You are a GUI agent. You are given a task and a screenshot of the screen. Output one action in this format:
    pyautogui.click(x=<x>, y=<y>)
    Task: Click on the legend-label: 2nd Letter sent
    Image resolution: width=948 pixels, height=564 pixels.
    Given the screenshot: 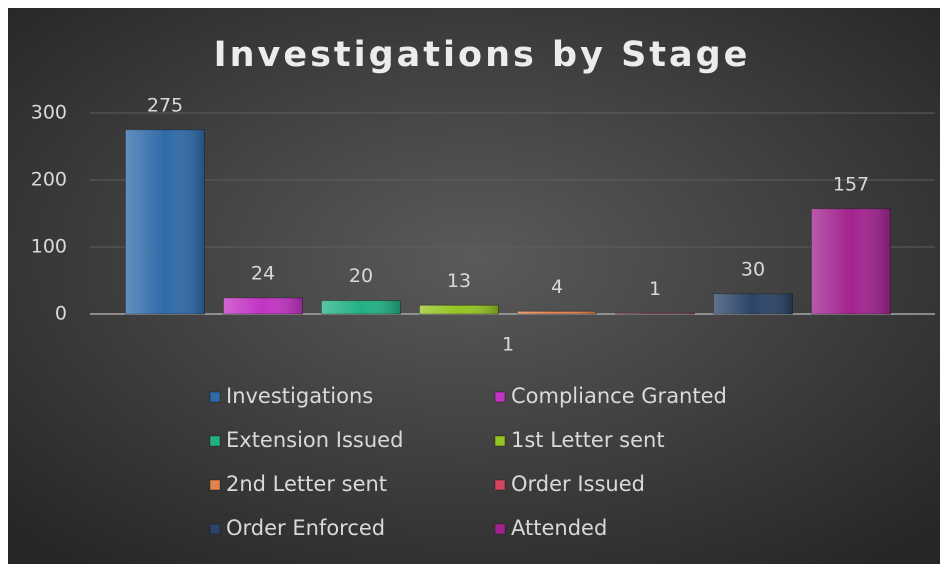 What is the action you would take?
    pyautogui.click(x=306, y=484)
    